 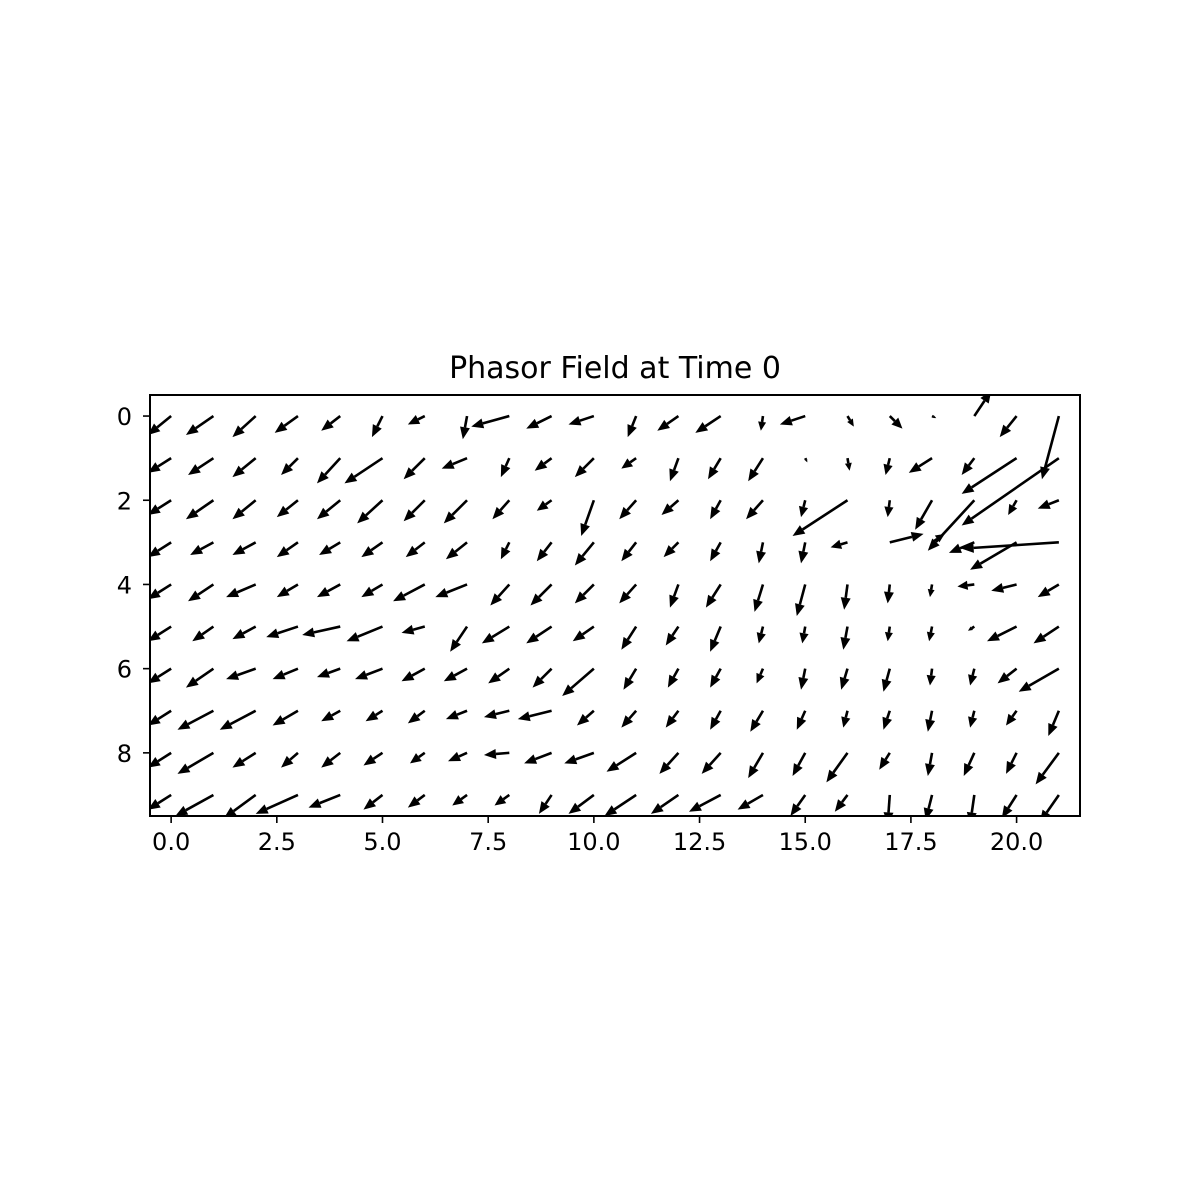 What do you see at coordinates (124, 670) in the screenshot?
I see `y-tick-label: 6` at bounding box center [124, 670].